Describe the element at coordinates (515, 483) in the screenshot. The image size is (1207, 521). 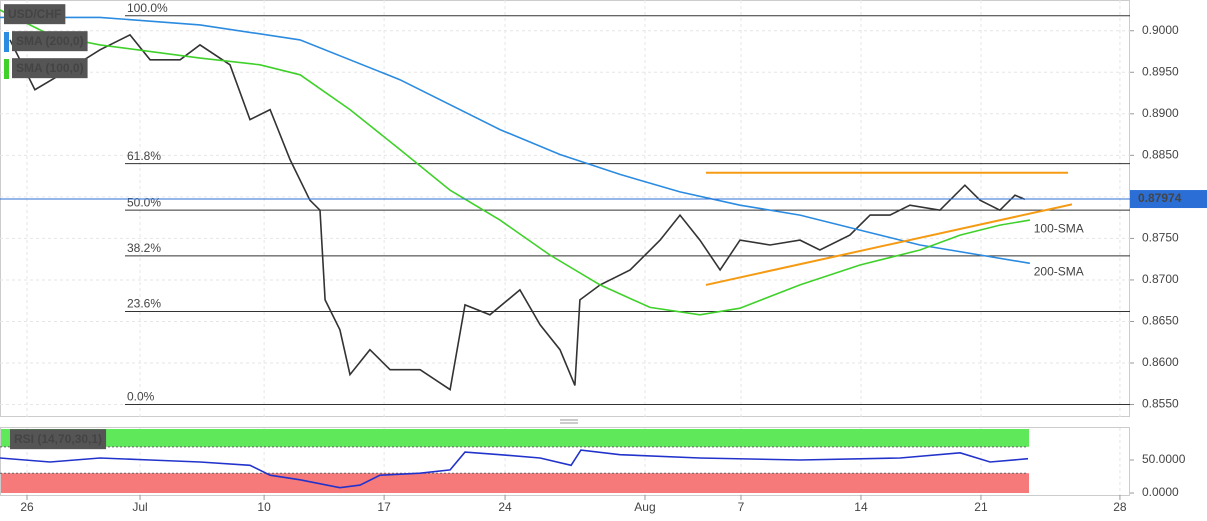
I see `oversold-zone` at that location.